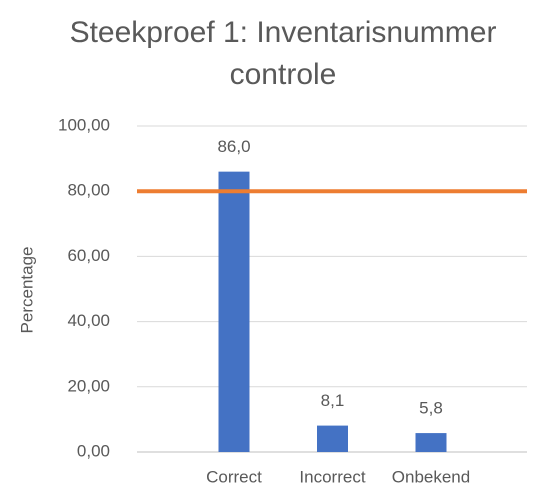 Image resolution: width=543 pixels, height=496 pixels. Describe the element at coordinates (431, 476) in the screenshot. I see `x-tick-label: Onbekend` at that location.